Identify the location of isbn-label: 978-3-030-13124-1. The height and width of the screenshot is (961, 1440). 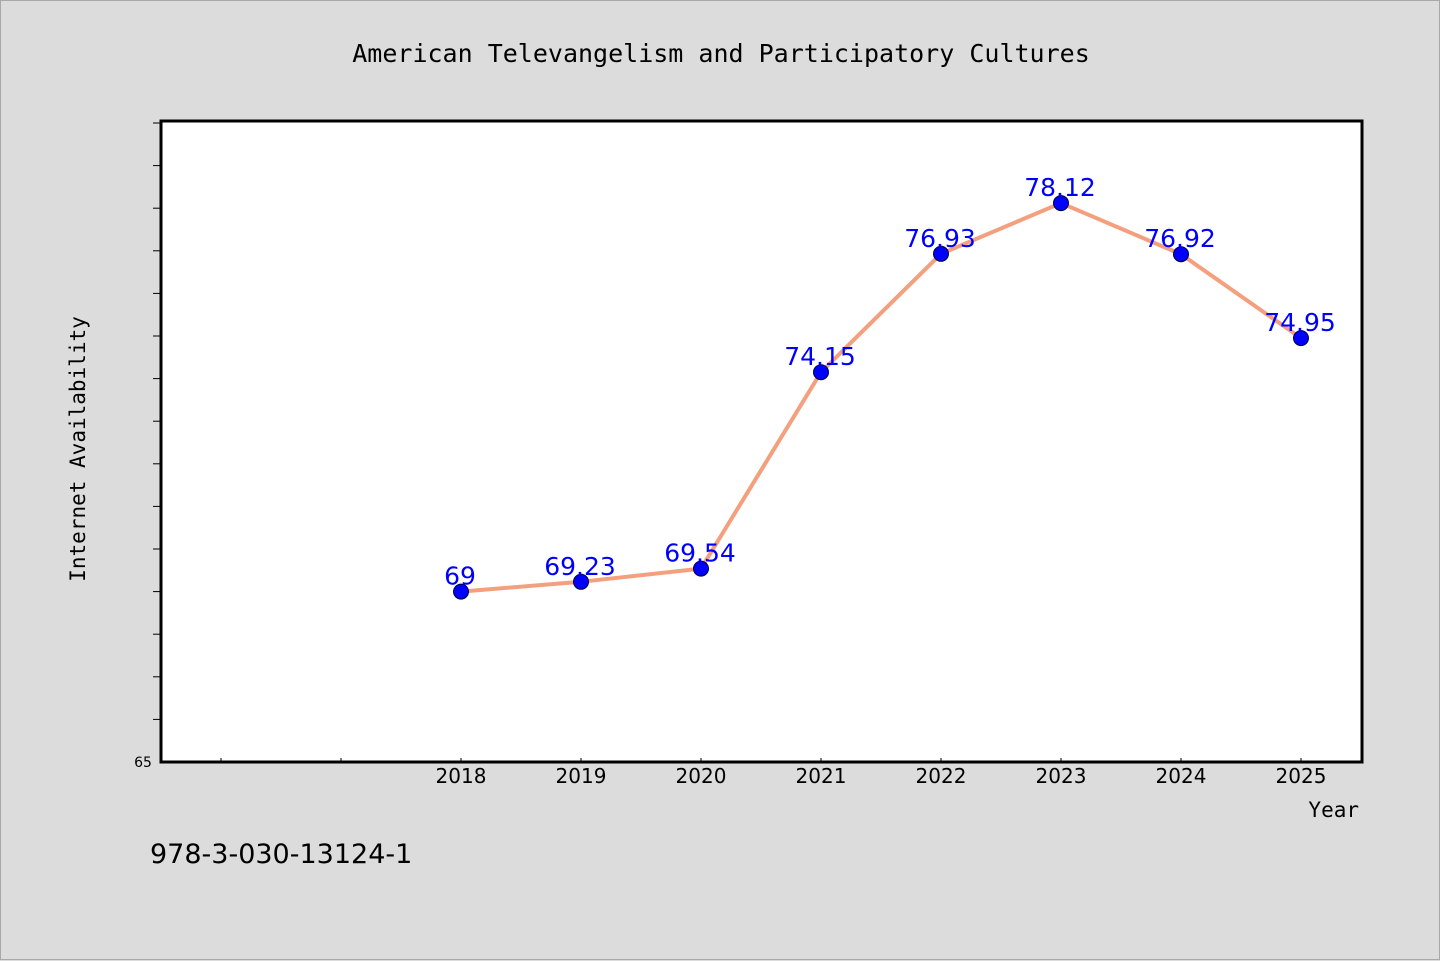
(281, 854).